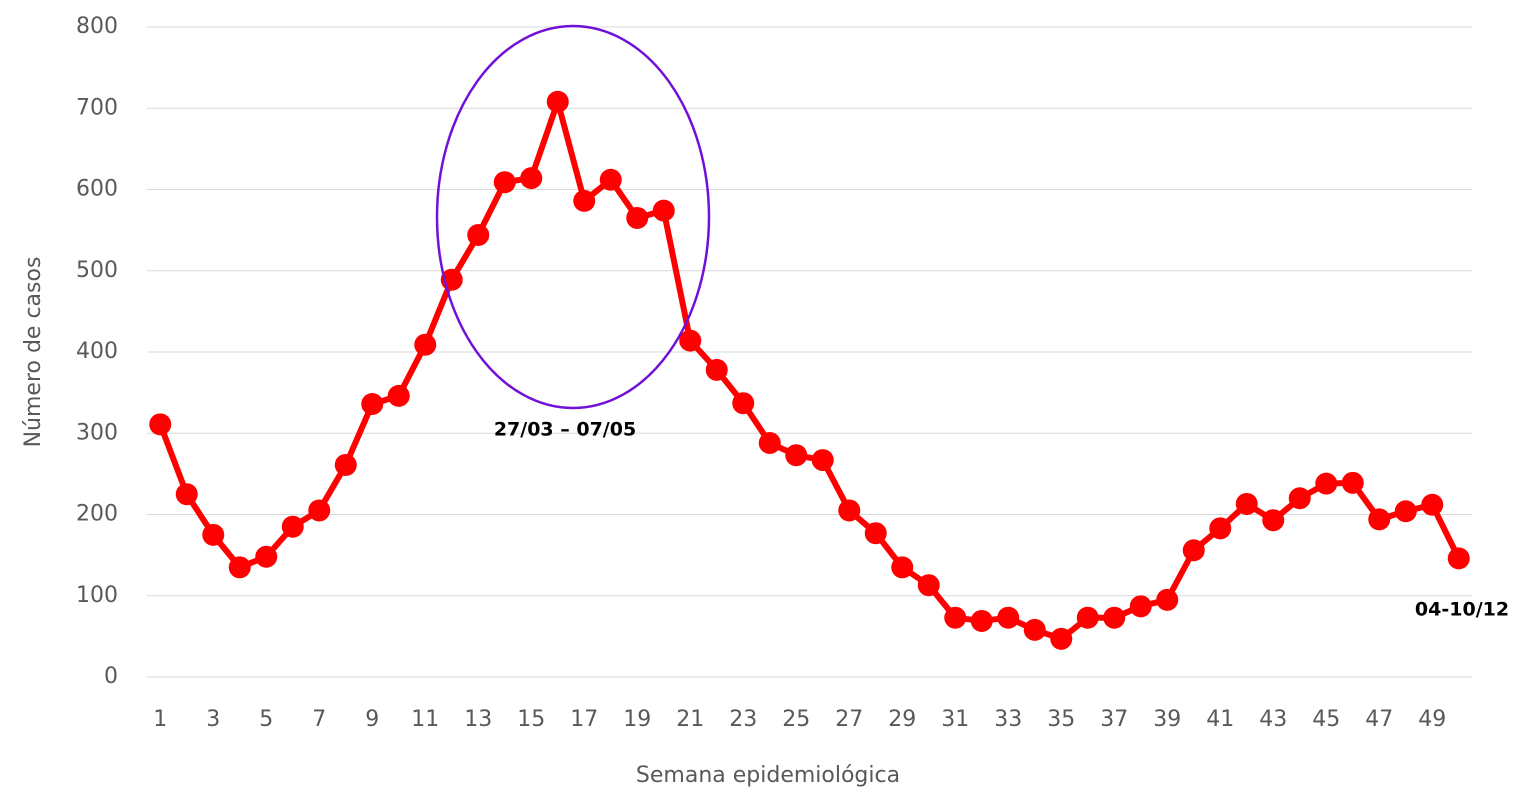 Image resolution: width=1536 pixels, height=796 pixels. What do you see at coordinates (111, 676) in the screenshot?
I see `y-tick-label: 0` at bounding box center [111, 676].